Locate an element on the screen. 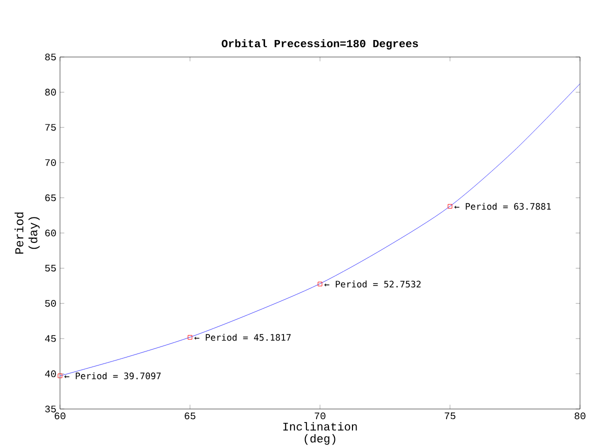 Image resolution: width=594 pixels, height=447 pixels. x-tick-label: 70 is located at coordinates (320, 416).